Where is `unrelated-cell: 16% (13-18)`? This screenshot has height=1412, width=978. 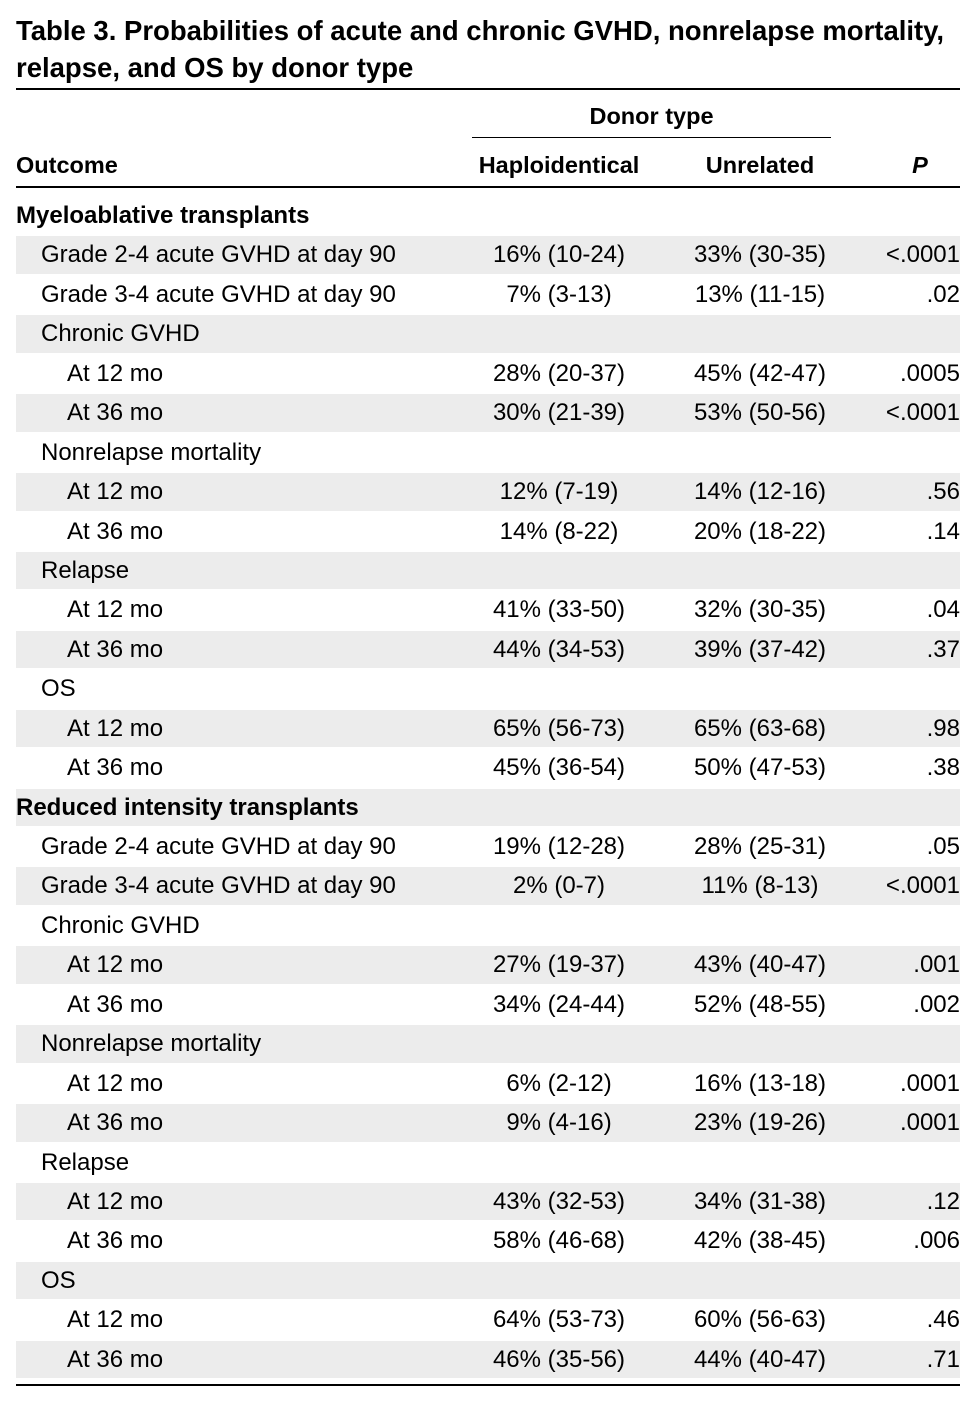 unrelated-cell: 16% (13-18) is located at coordinates (760, 1083).